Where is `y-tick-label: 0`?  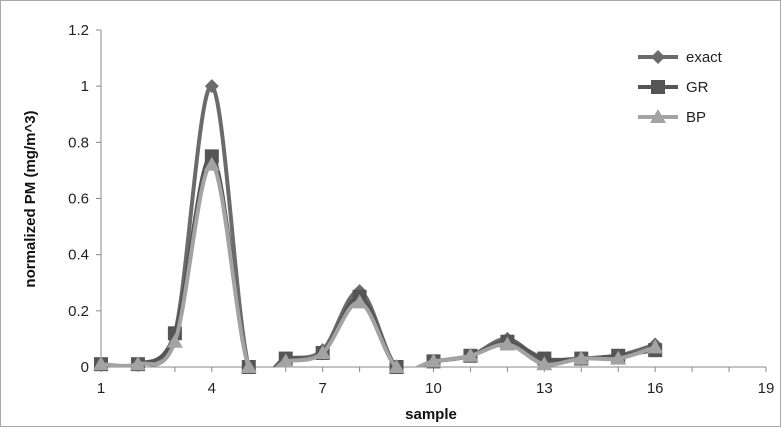
y-tick-label: 0 is located at coordinates (85, 367).